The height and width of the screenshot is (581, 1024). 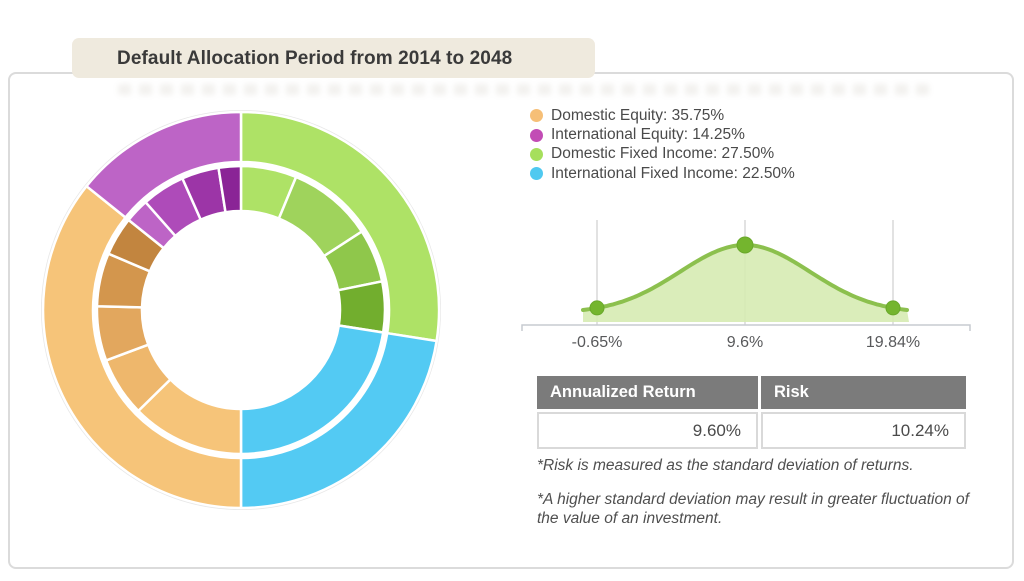 What do you see at coordinates (863, 430) in the screenshot?
I see `risk-value: 10.24%` at bounding box center [863, 430].